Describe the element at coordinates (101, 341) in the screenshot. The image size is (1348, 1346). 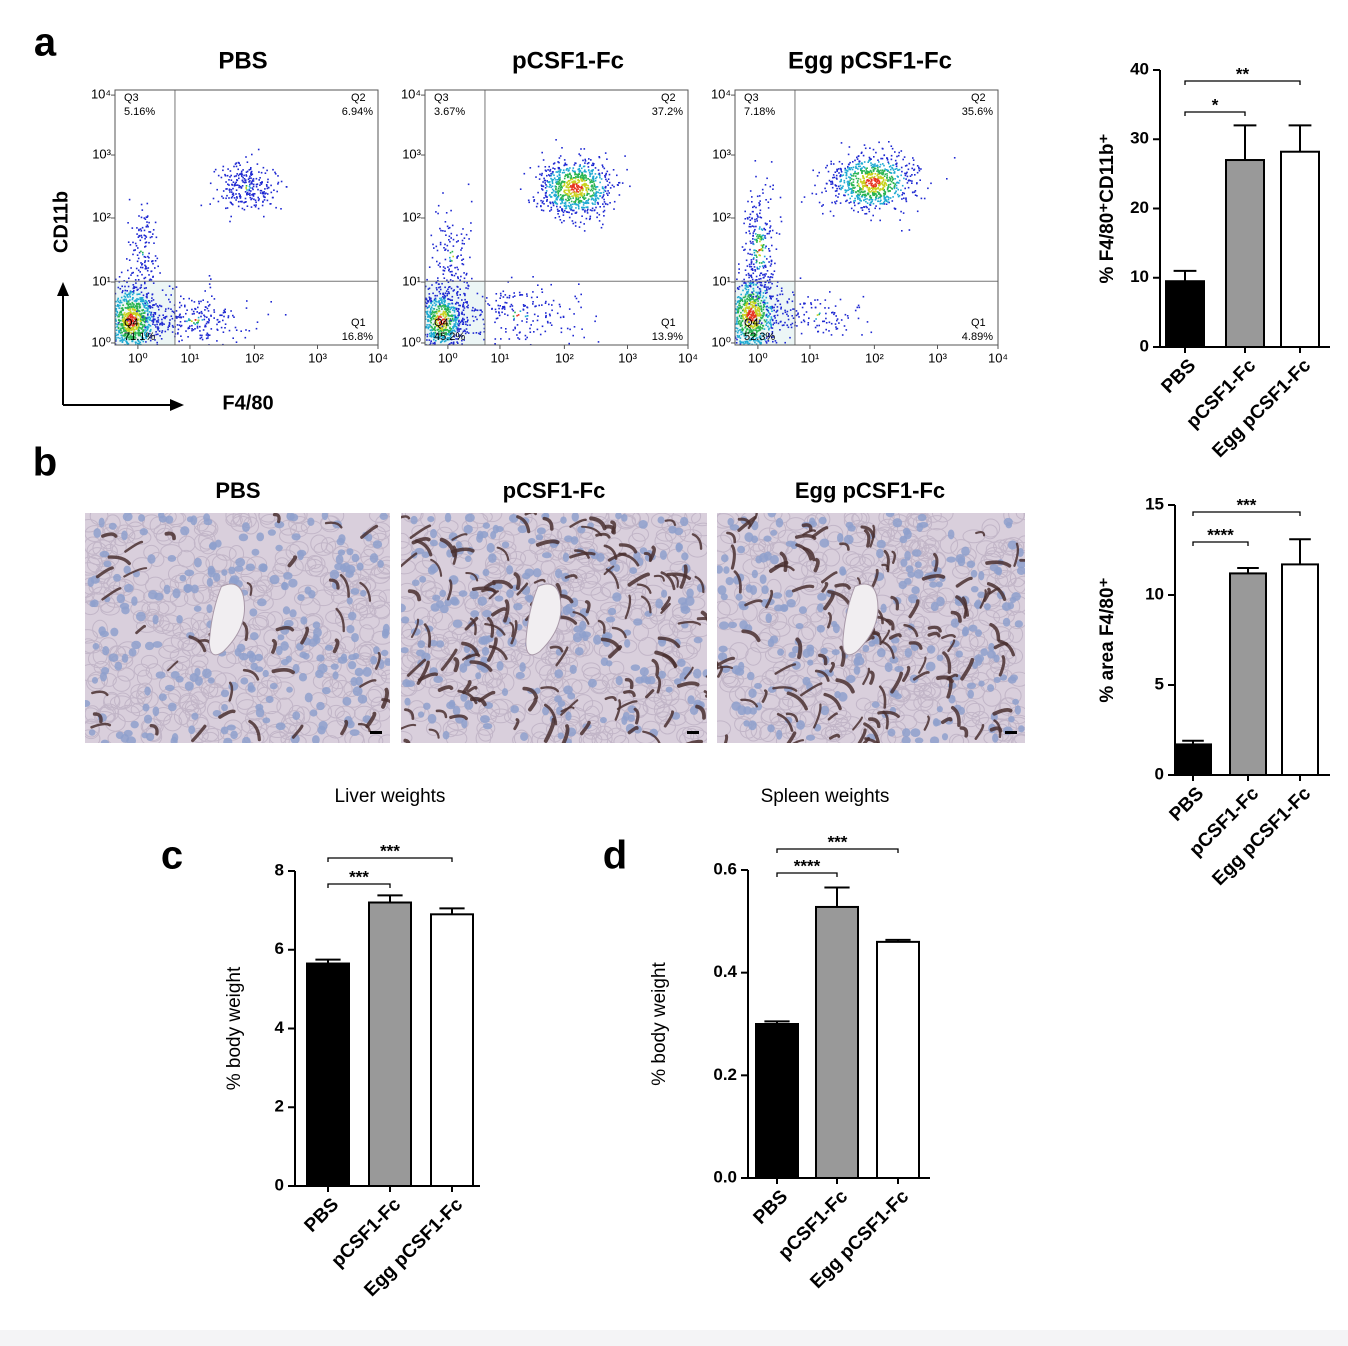
I see `y-tick-label: 10⁰` at that location.